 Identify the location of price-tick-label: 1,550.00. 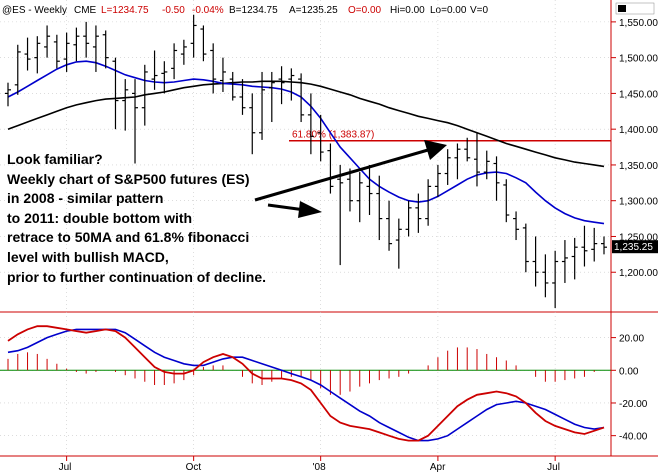
(638, 23).